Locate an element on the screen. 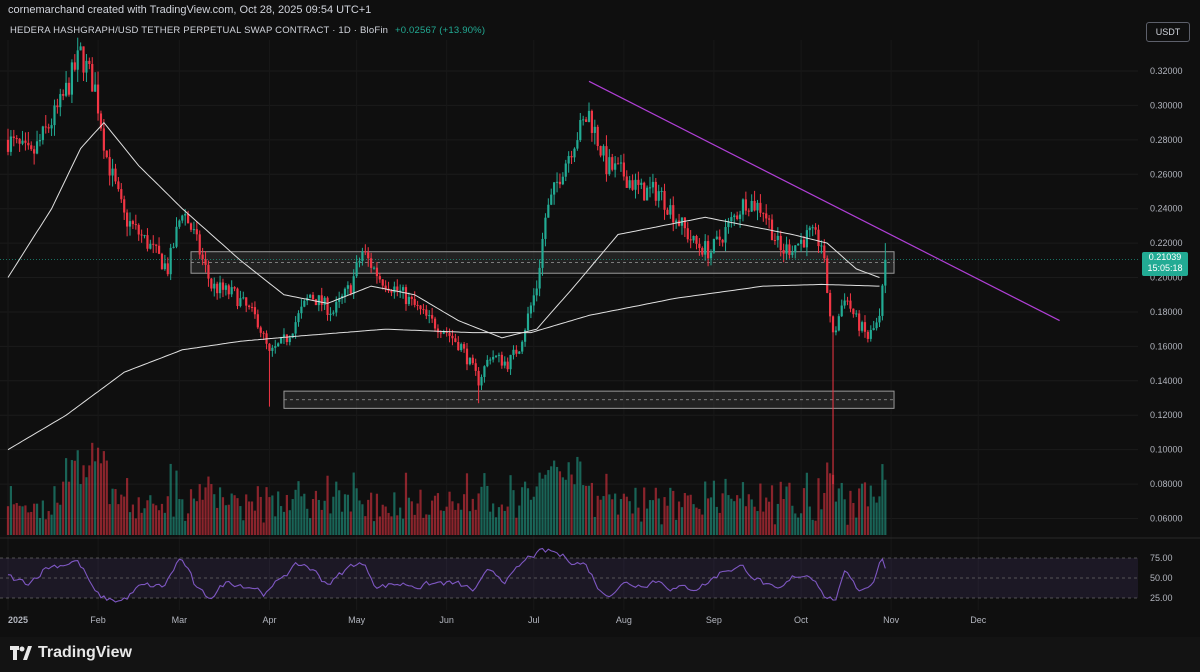 Image resolution: width=1200 pixels, height=672 pixels. unit-button: USDT is located at coordinates (1168, 32).